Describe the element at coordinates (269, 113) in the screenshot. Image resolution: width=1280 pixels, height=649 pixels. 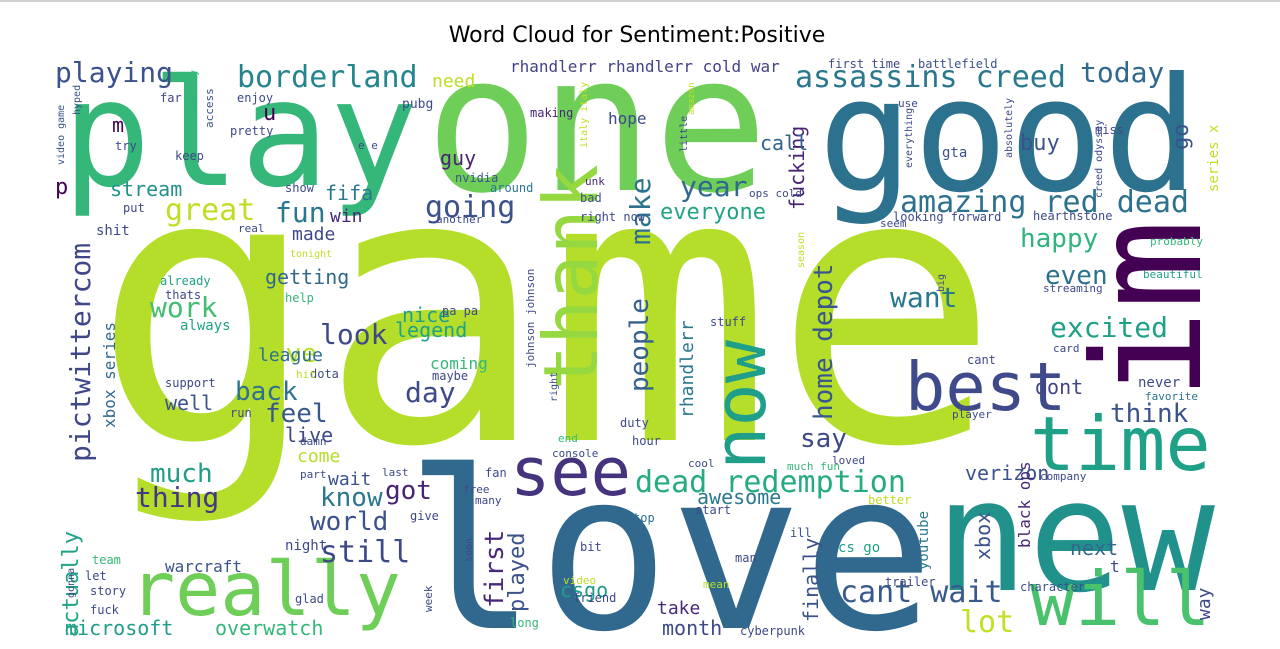
I see `word: u` at that location.